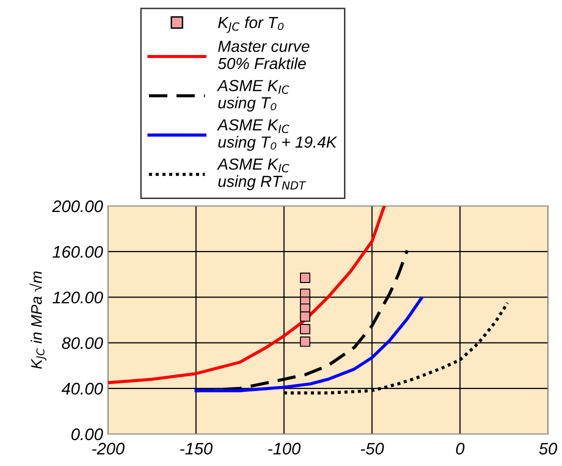 The image size is (562, 466). I want to click on x-tick-label: -200, so click(108, 448).